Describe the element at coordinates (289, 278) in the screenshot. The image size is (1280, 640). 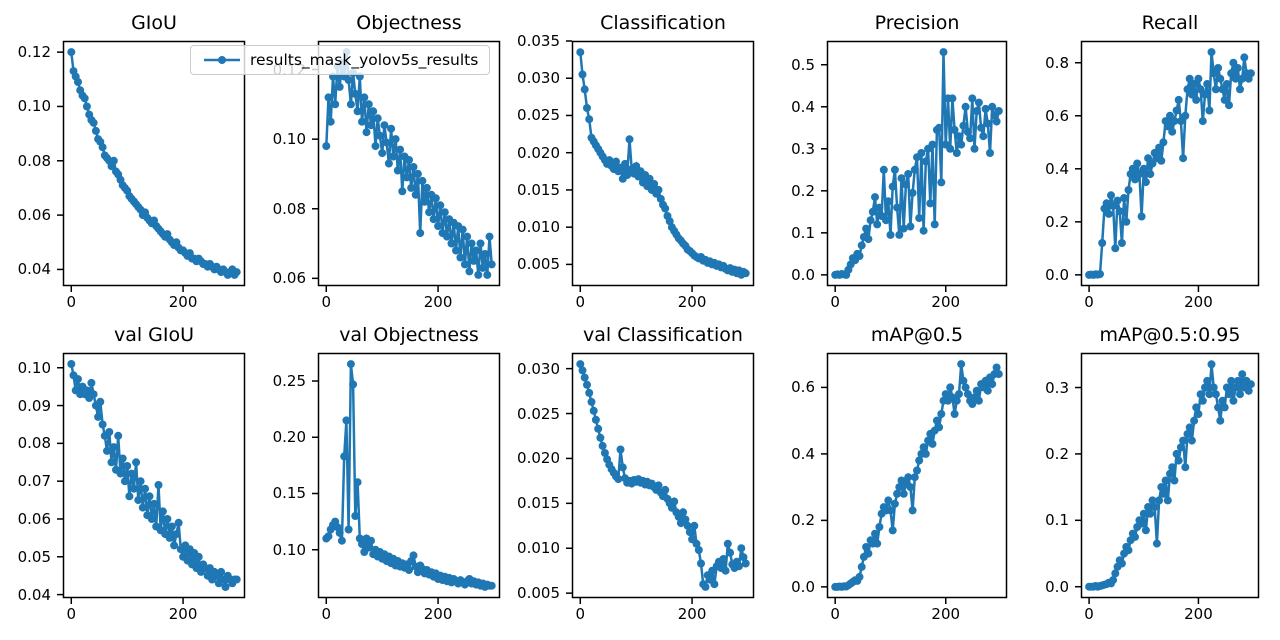
I see `ytick-label-objectness-0.06: 0.06` at that location.